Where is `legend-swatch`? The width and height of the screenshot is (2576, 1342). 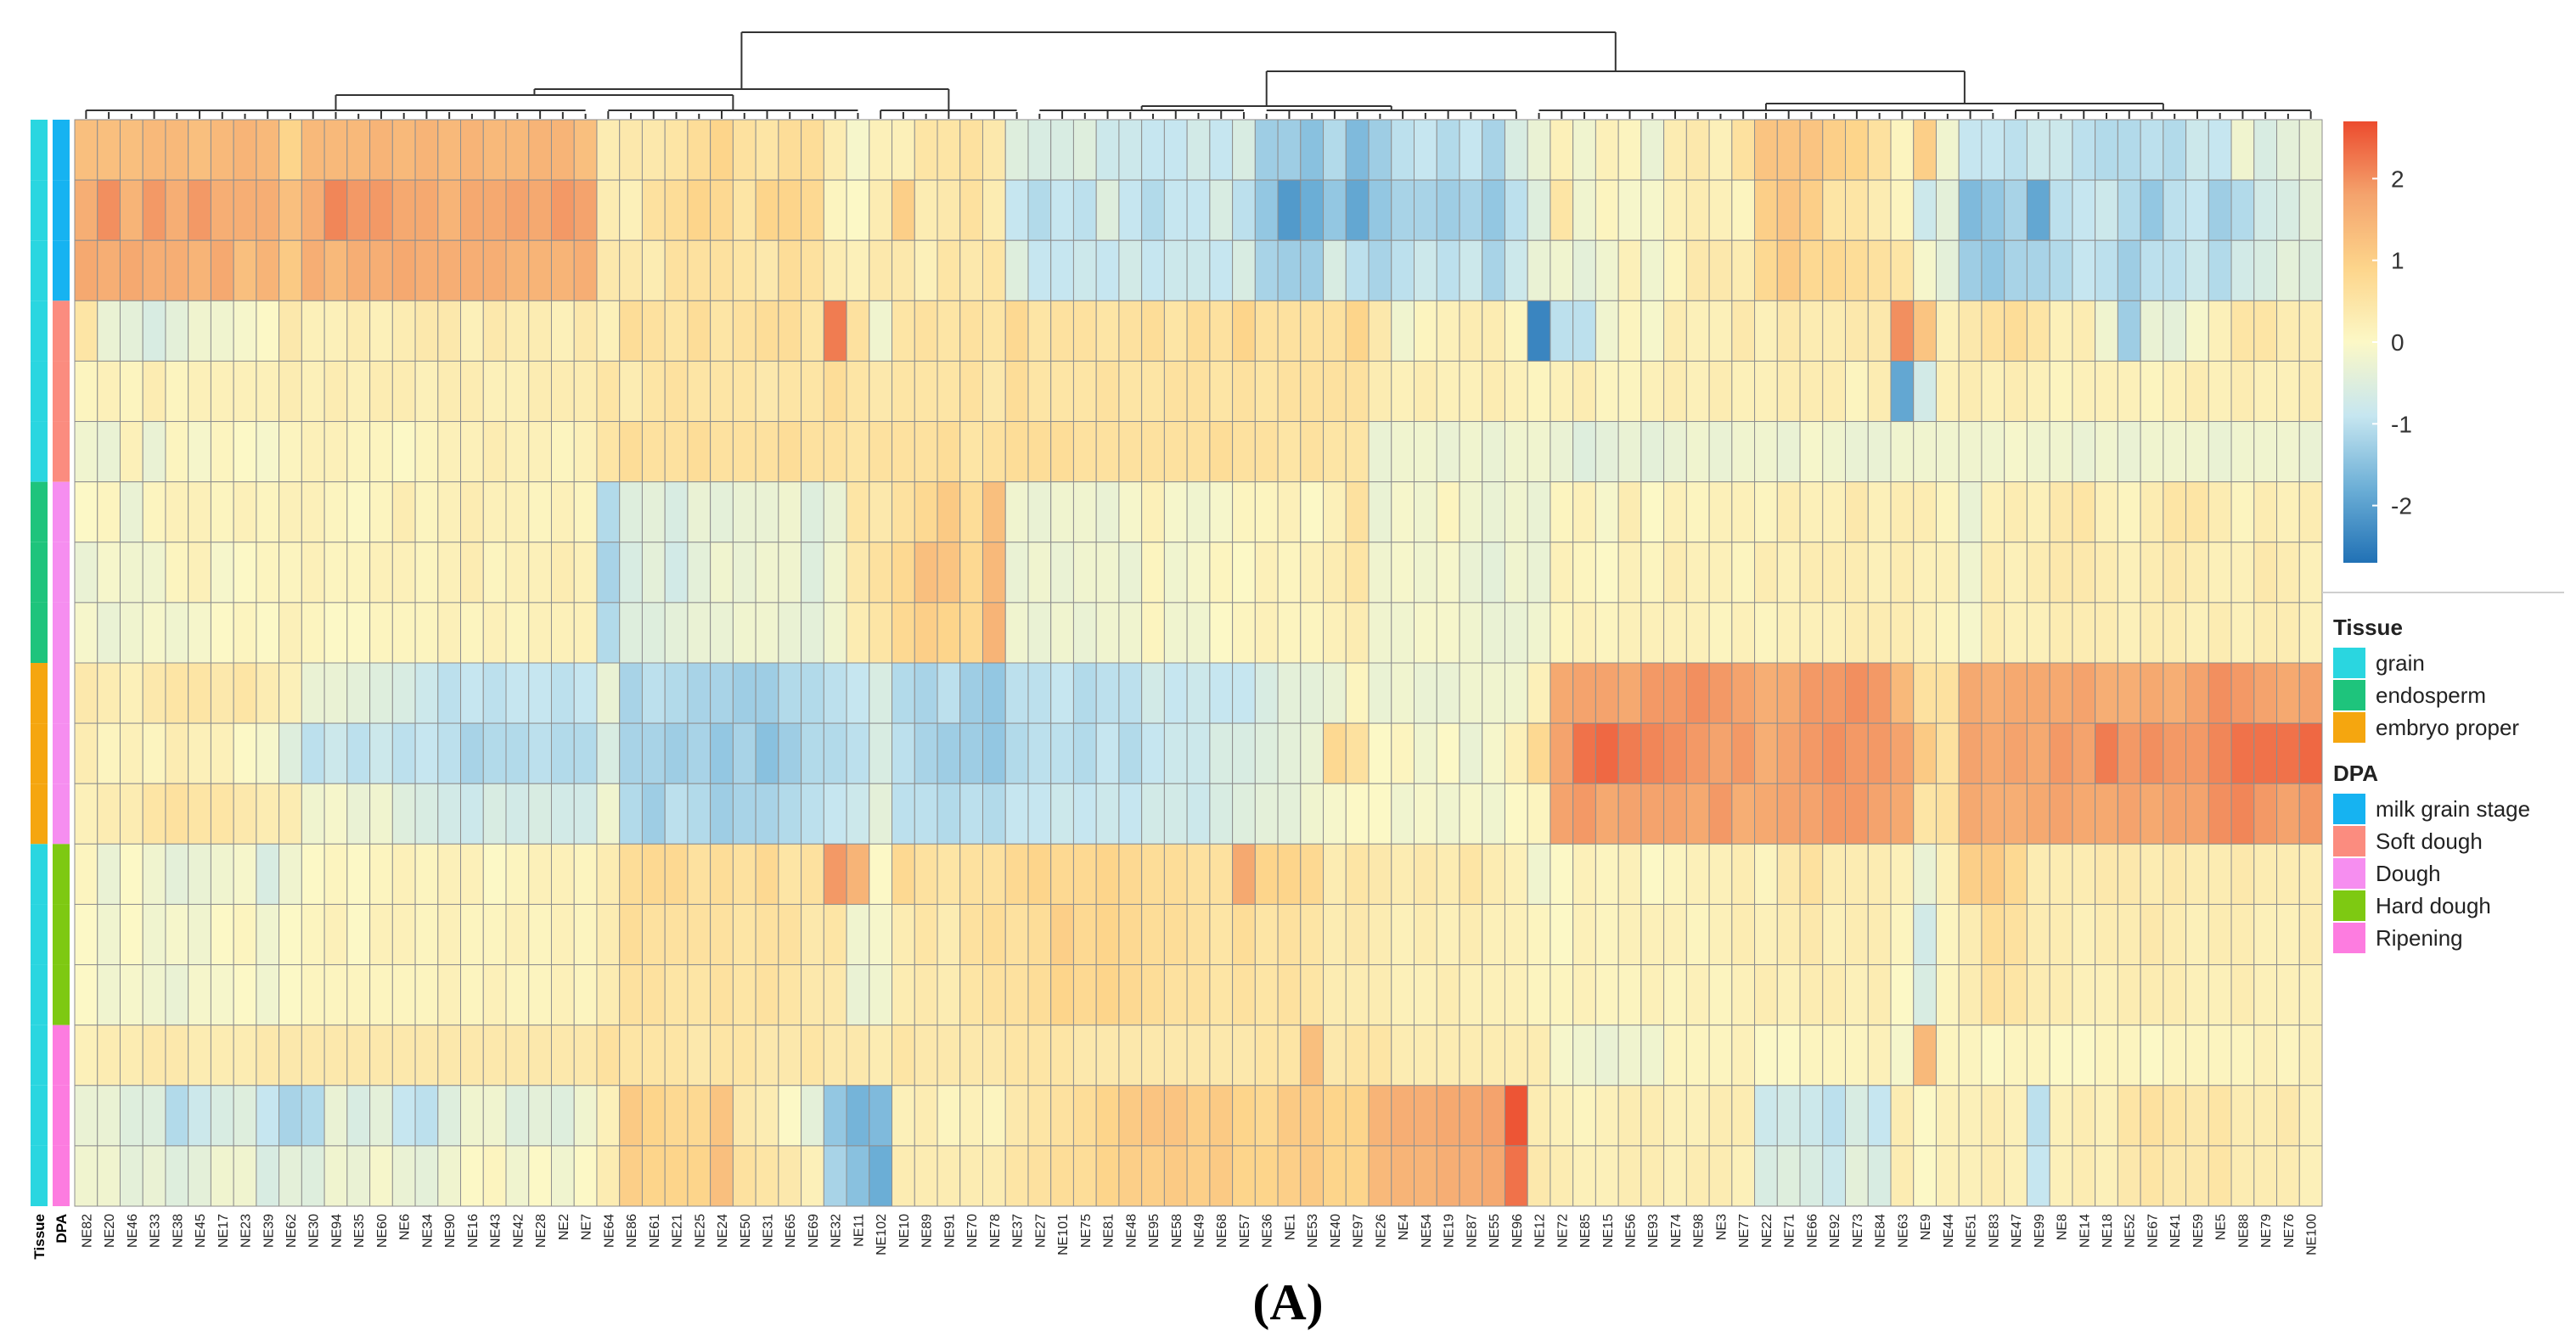
legend-swatch is located at coordinates (2349, 728).